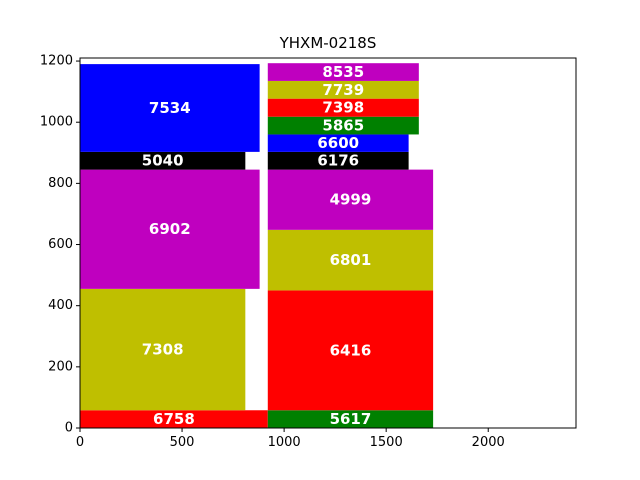 The image size is (640, 480). I want to click on y-tick-label: 400, so click(60, 305).